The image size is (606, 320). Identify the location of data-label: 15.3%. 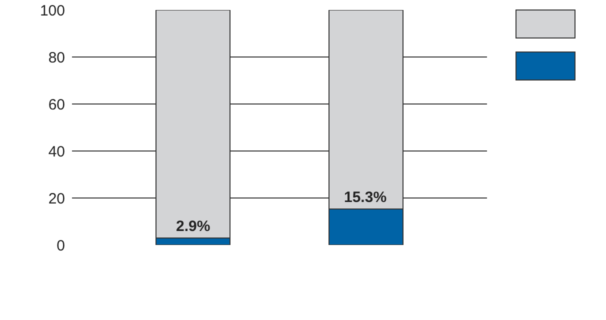
(365, 197).